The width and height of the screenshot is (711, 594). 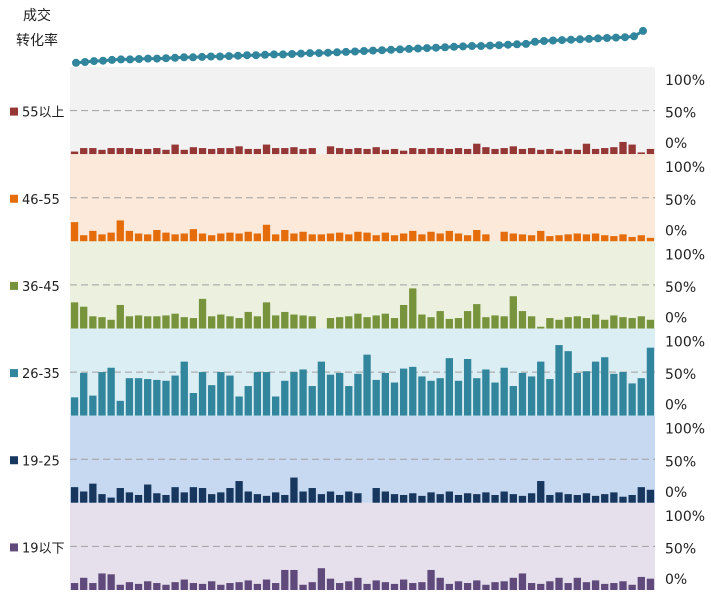 I want to click on tick-label-panel-6-2: 50%, so click(x=680, y=549).